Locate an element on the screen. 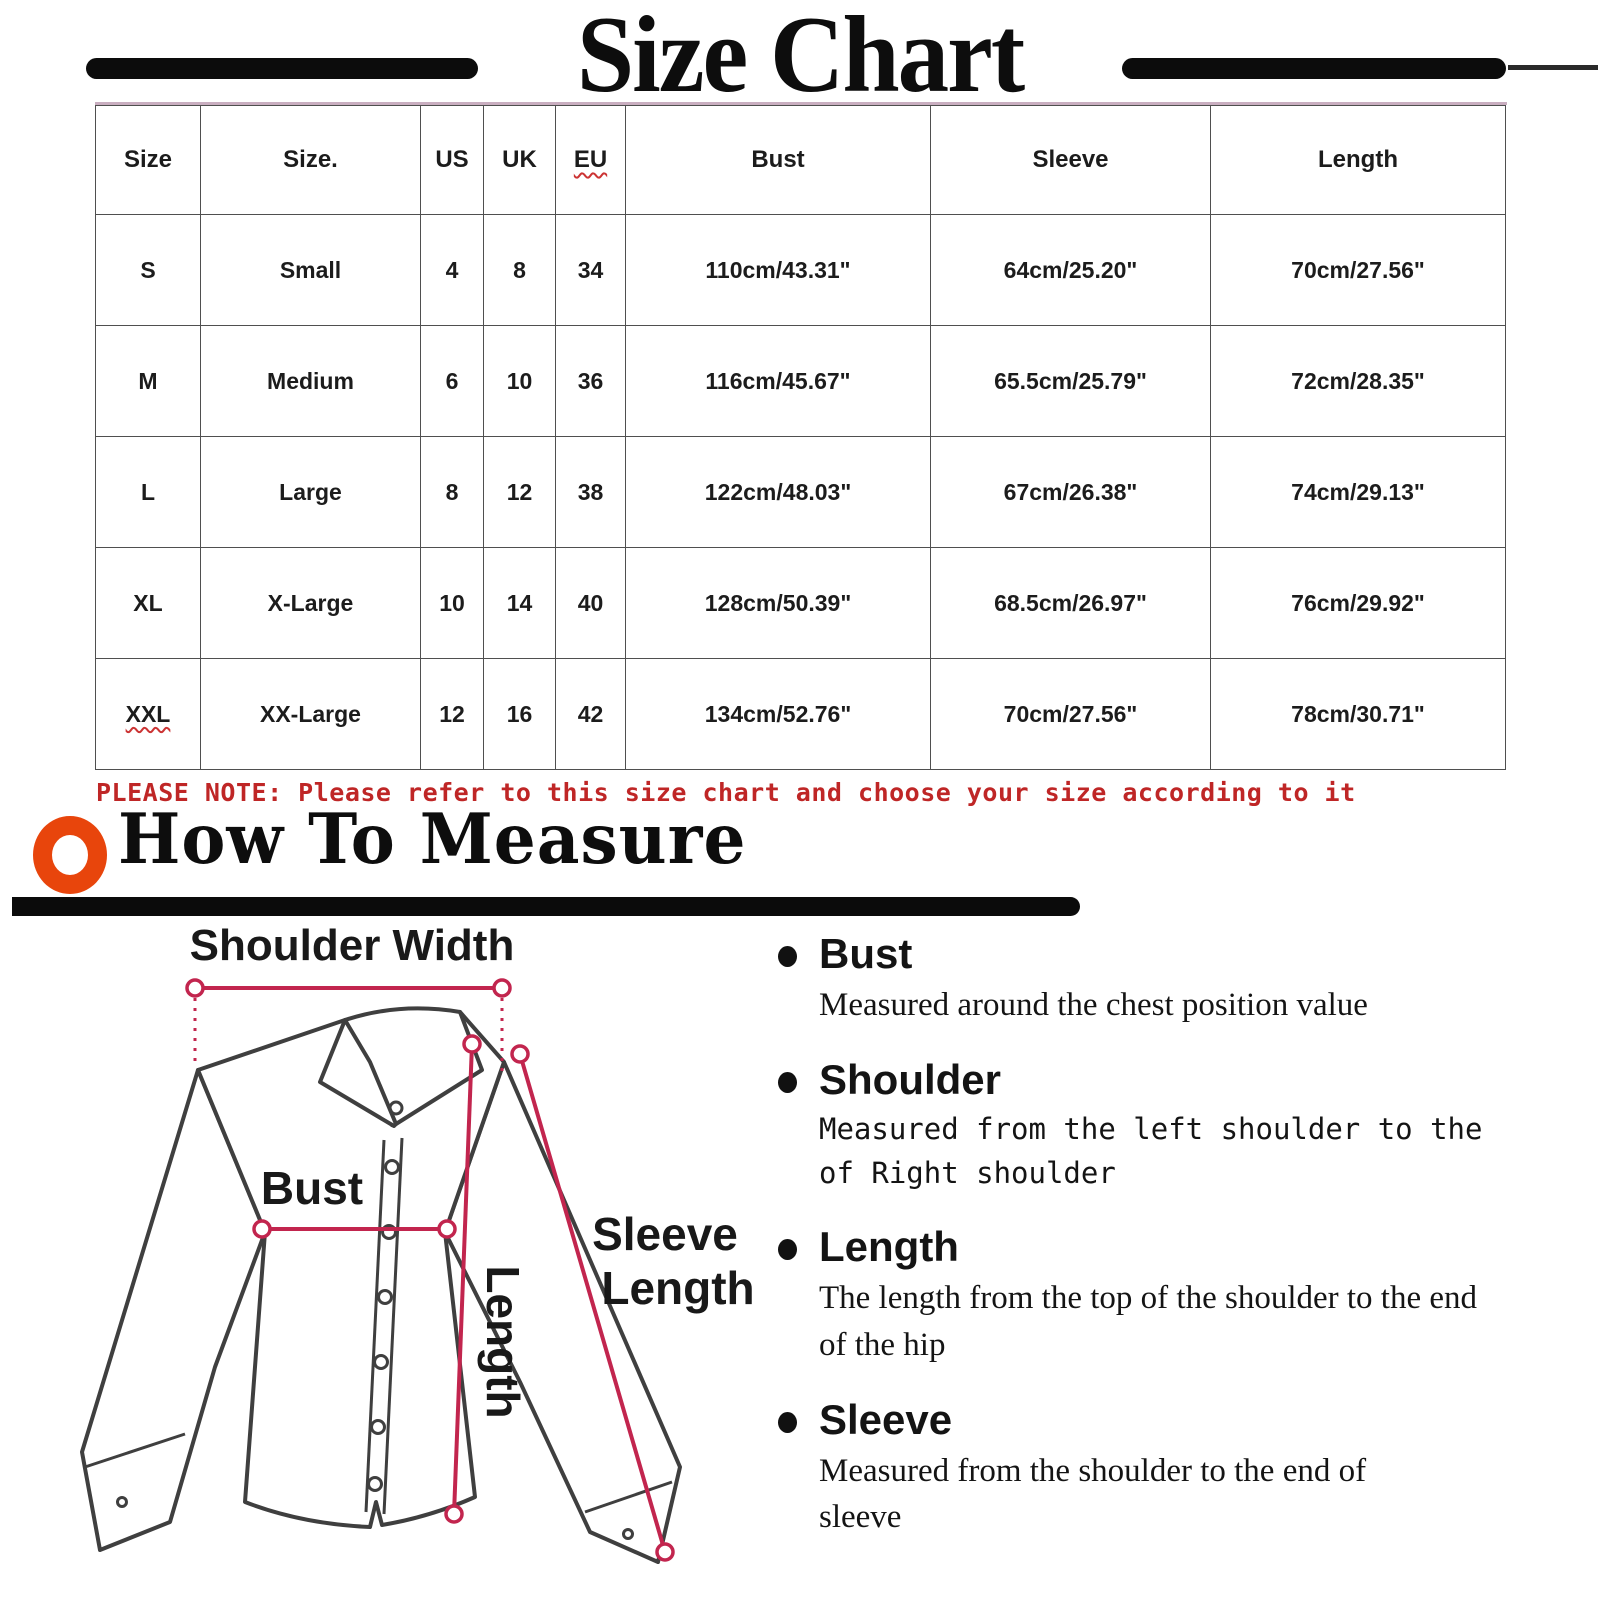  cell-eu: 42 is located at coordinates (590, 714).